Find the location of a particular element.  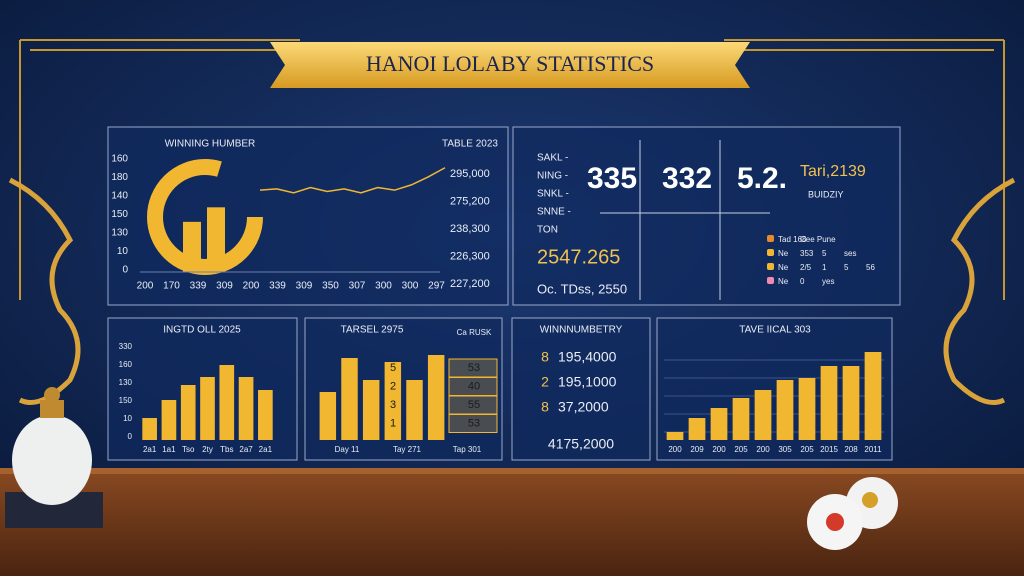

x-label: Tay 271 is located at coordinates (407, 449).